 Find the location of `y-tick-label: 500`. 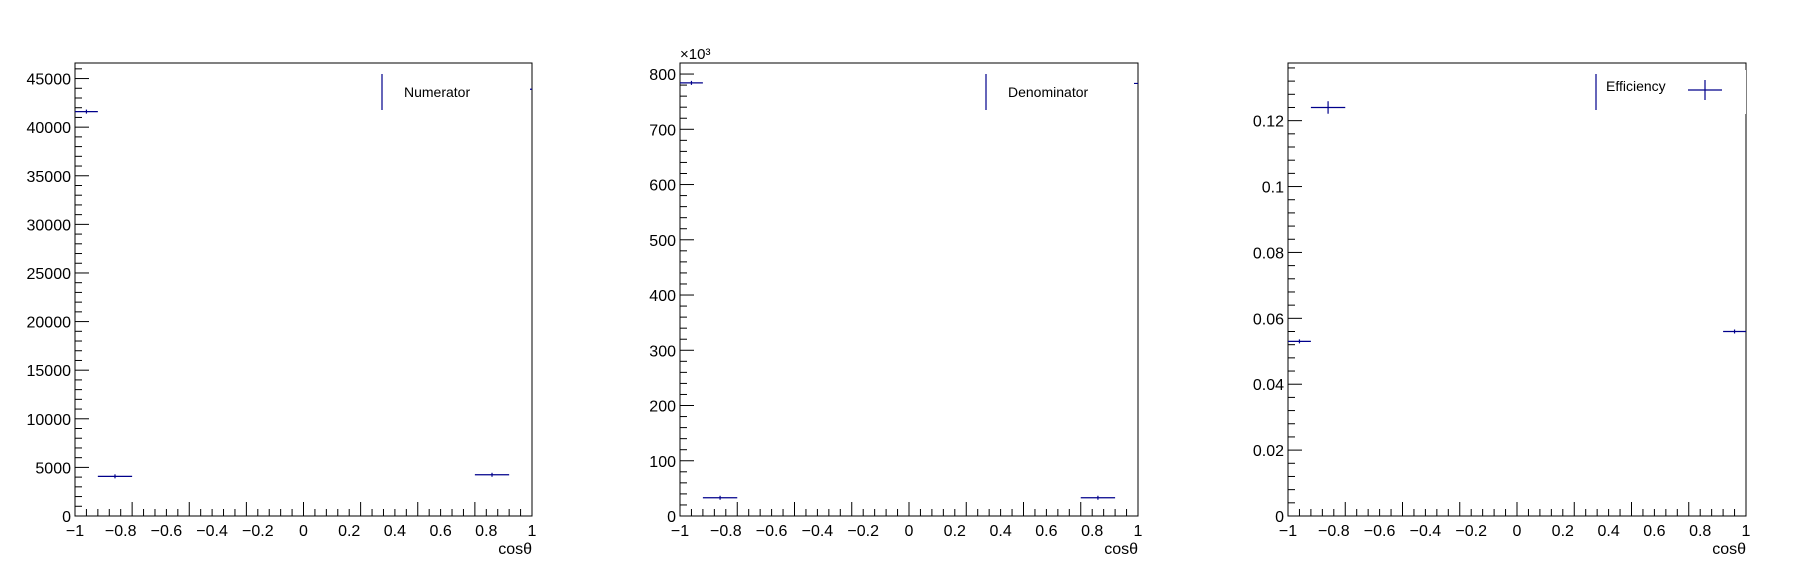

y-tick-label: 500 is located at coordinates (662, 241).